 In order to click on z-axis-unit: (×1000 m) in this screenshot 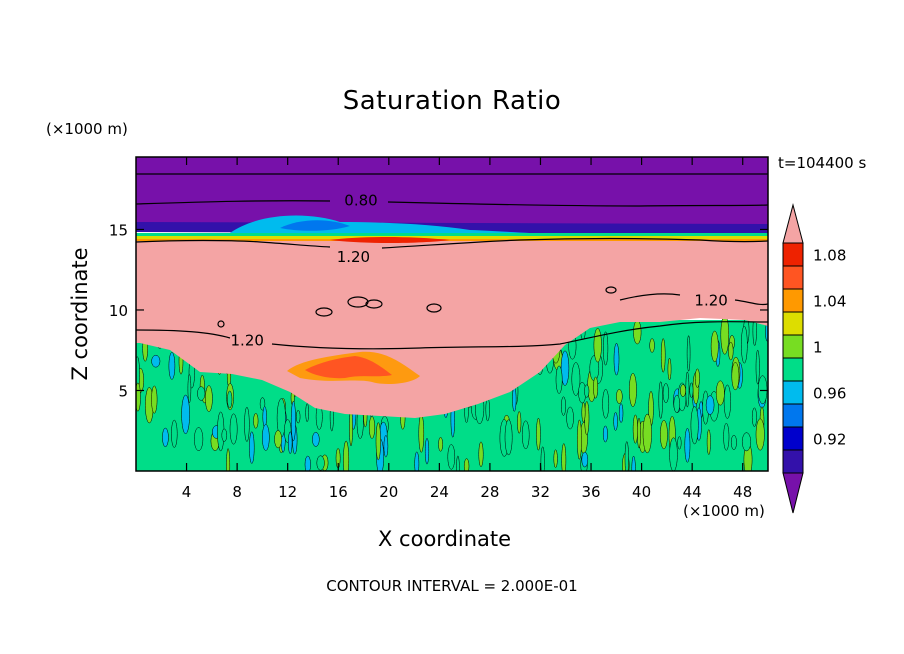, I will do `click(87, 129)`.